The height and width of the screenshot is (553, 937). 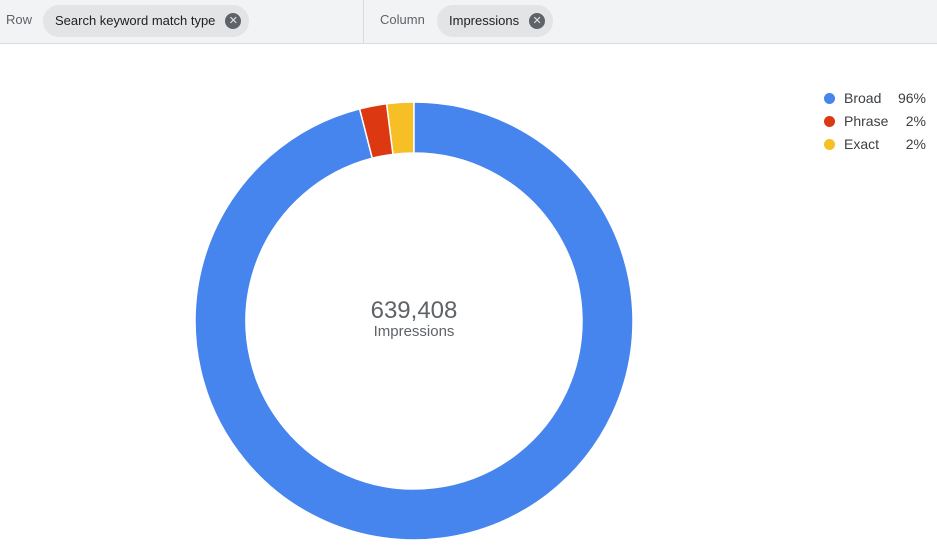 What do you see at coordinates (135, 20) in the screenshot?
I see `row-chip-label: Search keyword match type` at bounding box center [135, 20].